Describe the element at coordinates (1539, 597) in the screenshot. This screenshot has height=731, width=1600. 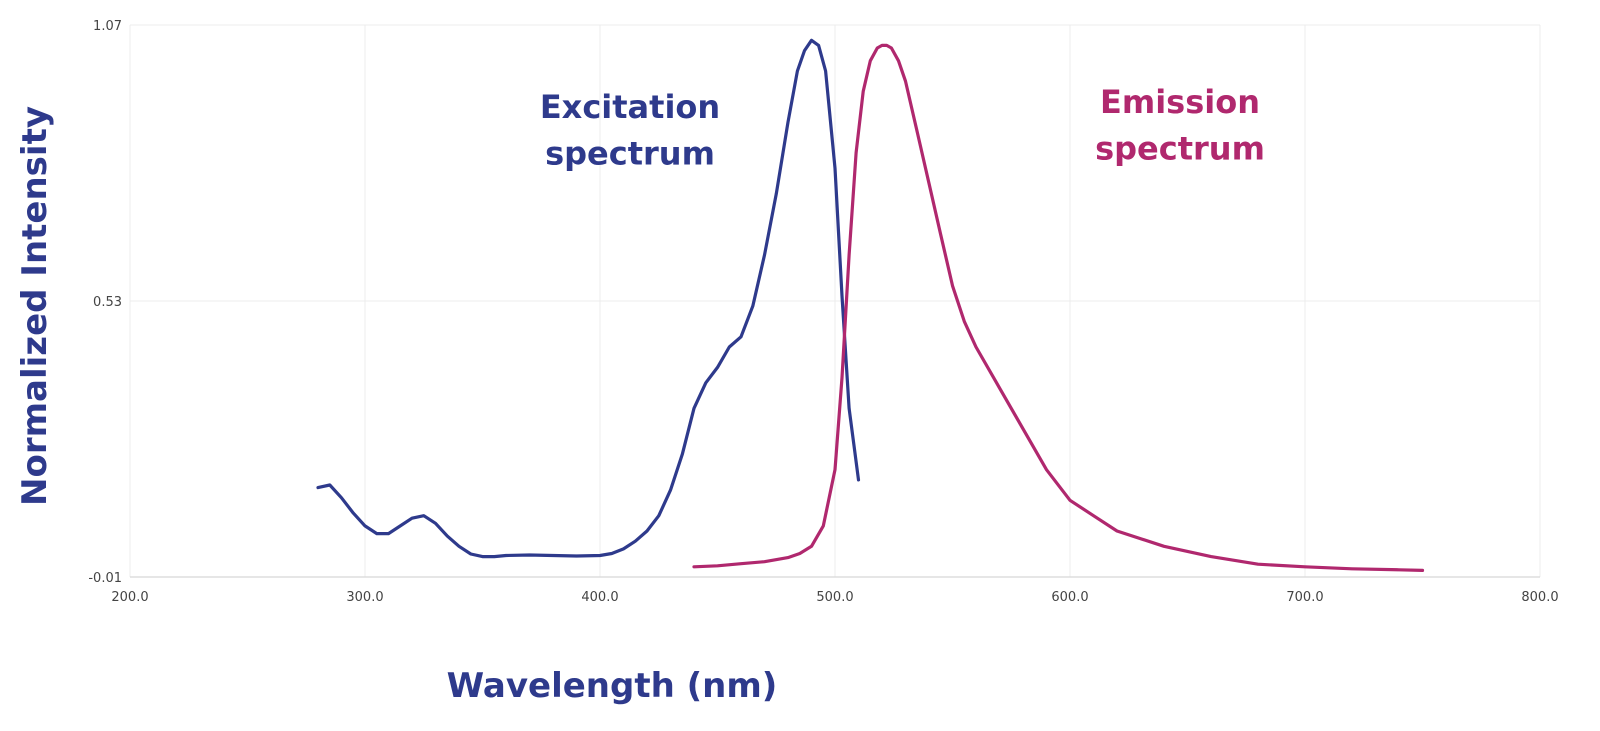
I see `x-tick-label-6: 800.0` at that location.